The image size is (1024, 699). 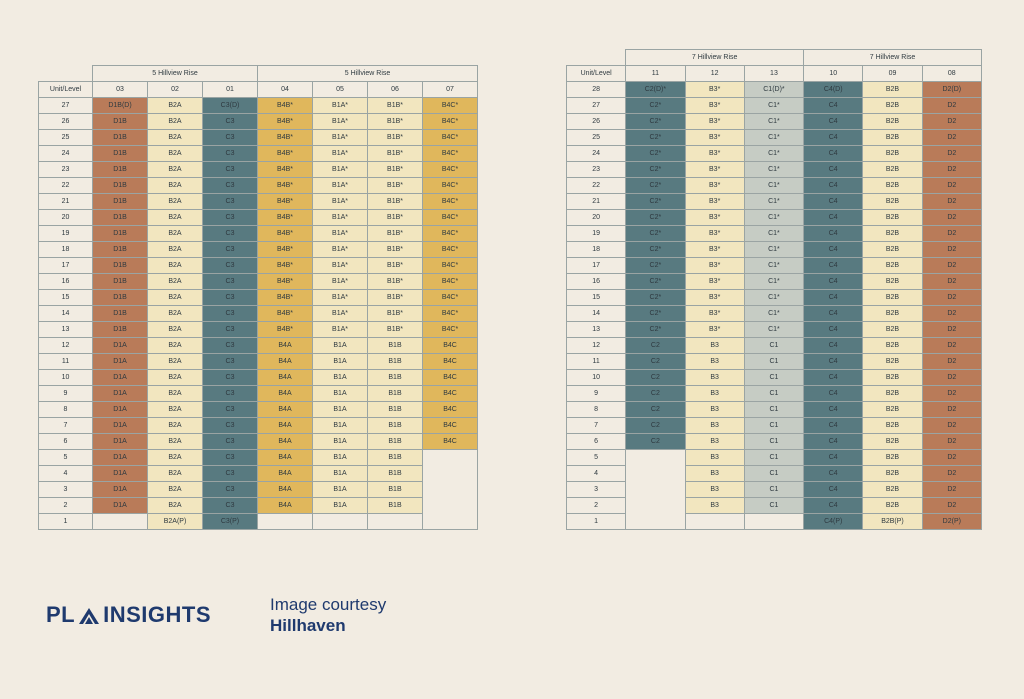 I want to click on column-header: 07, so click(x=450, y=89).